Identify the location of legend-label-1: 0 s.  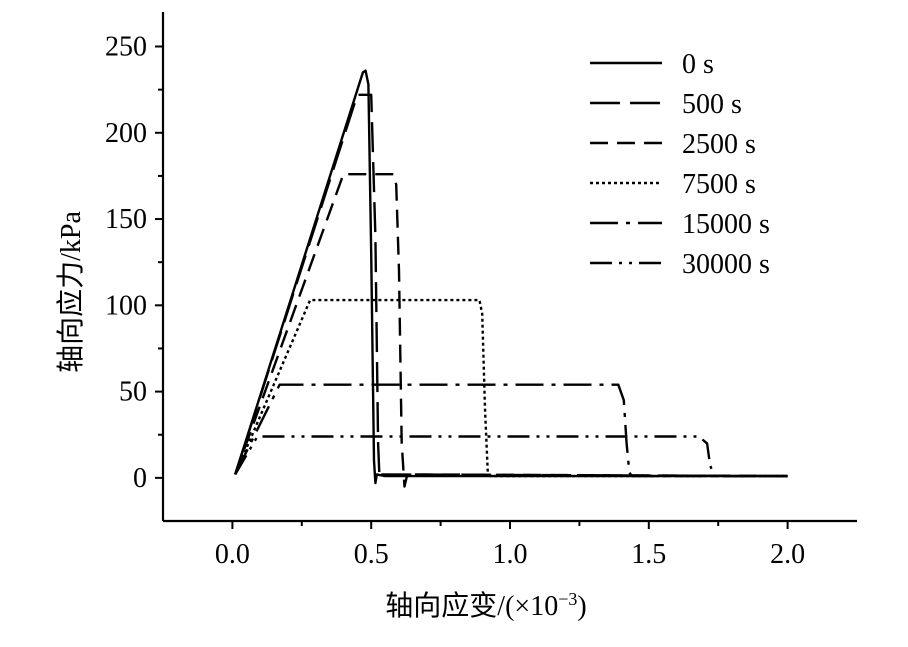
(698, 64).